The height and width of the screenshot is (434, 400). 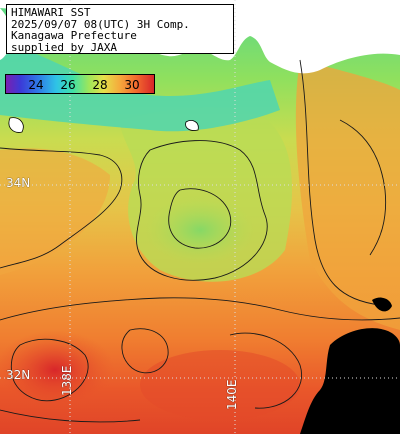 What do you see at coordinates (64, 47) in the screenshot?
I see `info-line-credit: supplied by JAXA` at bounding box center [64, 47].